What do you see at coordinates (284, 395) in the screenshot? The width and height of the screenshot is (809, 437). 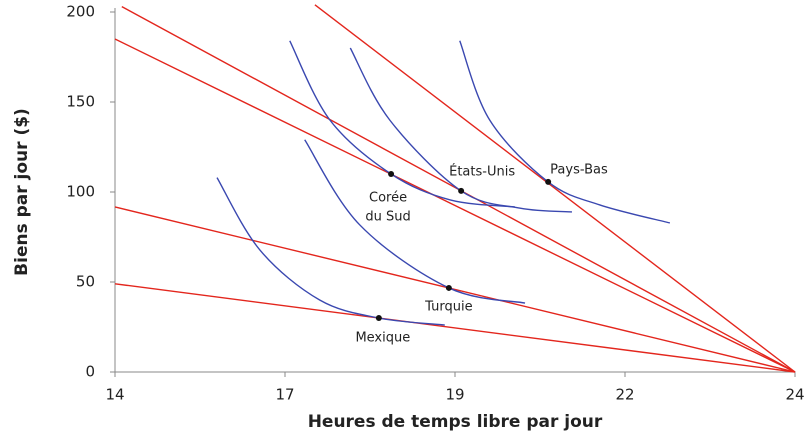 I see `x-tick-label: 17` at bounding box center [284, 395].